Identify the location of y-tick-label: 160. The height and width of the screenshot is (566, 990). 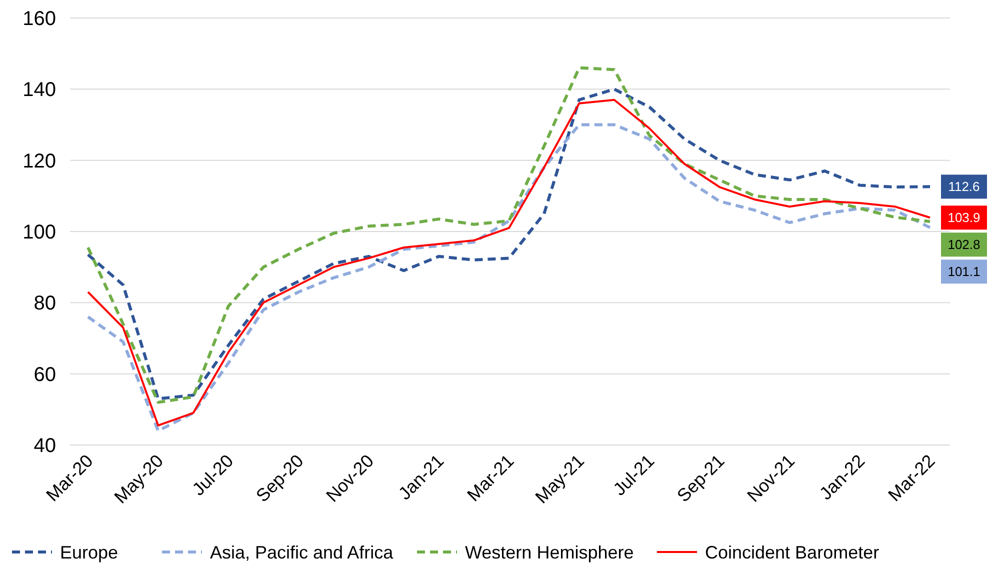
(39, 19).